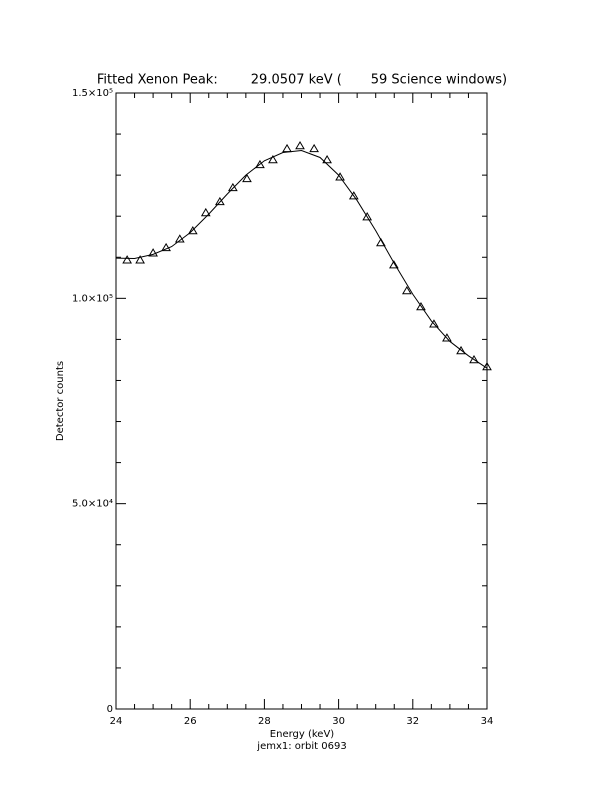 This screenshot has height=792, width=612. I want to click on y-tick-label: 5.0×10⁴, so click(92, 504).